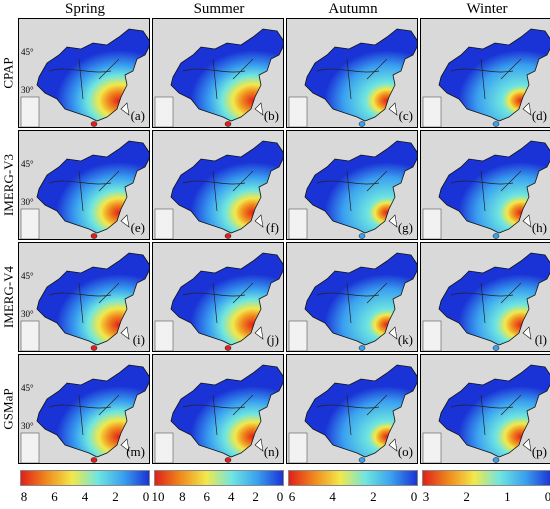 The height and width of the screenshot is (509, 550). Describe the element at coordinates (405, 227) in the screenshot. I see `panel-letter: (g)` at that location.